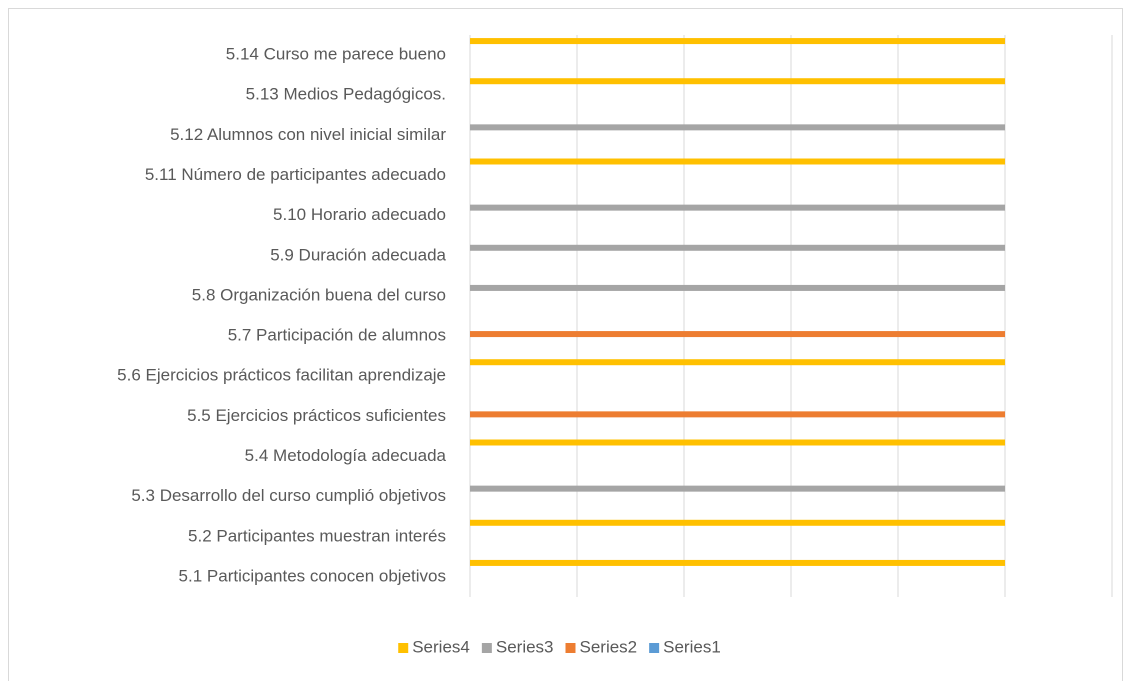 The image size is (1131, 681). I want to click on y-tick-label: 5.13 Medios Pedagógicos., so click(346, 94).